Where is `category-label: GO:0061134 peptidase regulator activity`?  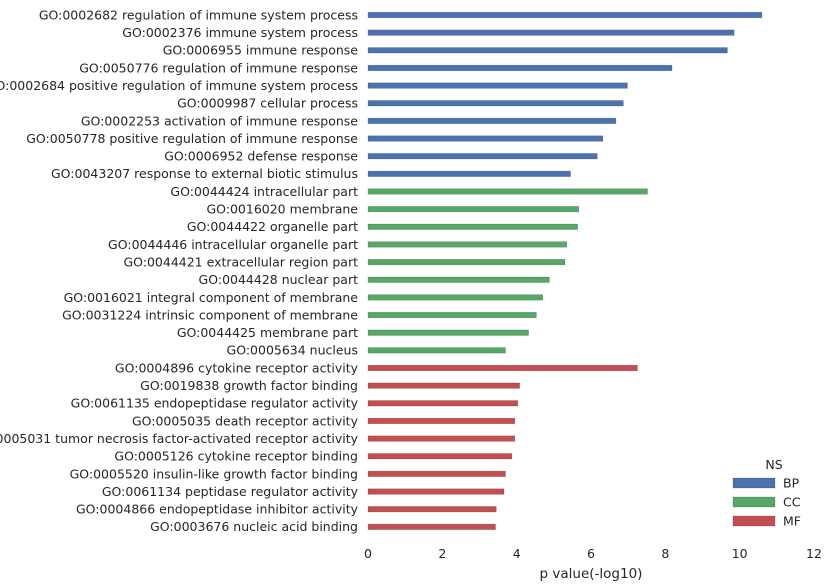
category-label: GO:0061134 peptidase regulator activity is located at coordinates (230, 491).